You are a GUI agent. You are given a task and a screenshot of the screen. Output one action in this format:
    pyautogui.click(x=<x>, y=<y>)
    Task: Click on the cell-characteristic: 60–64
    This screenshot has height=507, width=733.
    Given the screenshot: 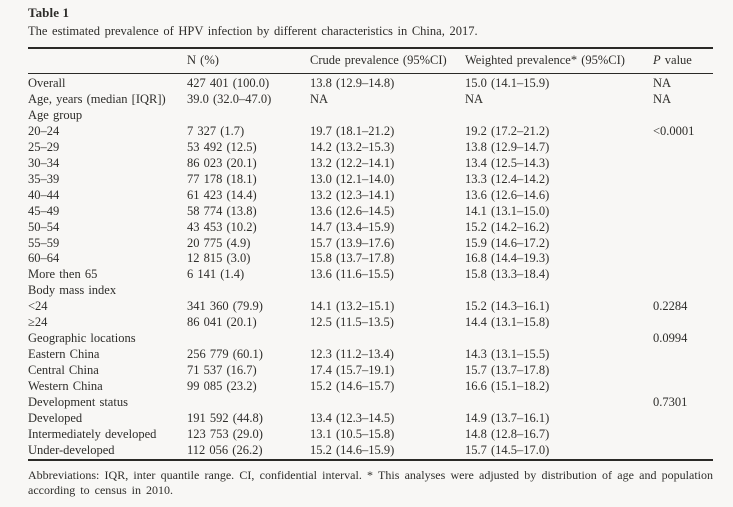 What is the action you would take?
    pyautogui.click(x=44, y=258)
    